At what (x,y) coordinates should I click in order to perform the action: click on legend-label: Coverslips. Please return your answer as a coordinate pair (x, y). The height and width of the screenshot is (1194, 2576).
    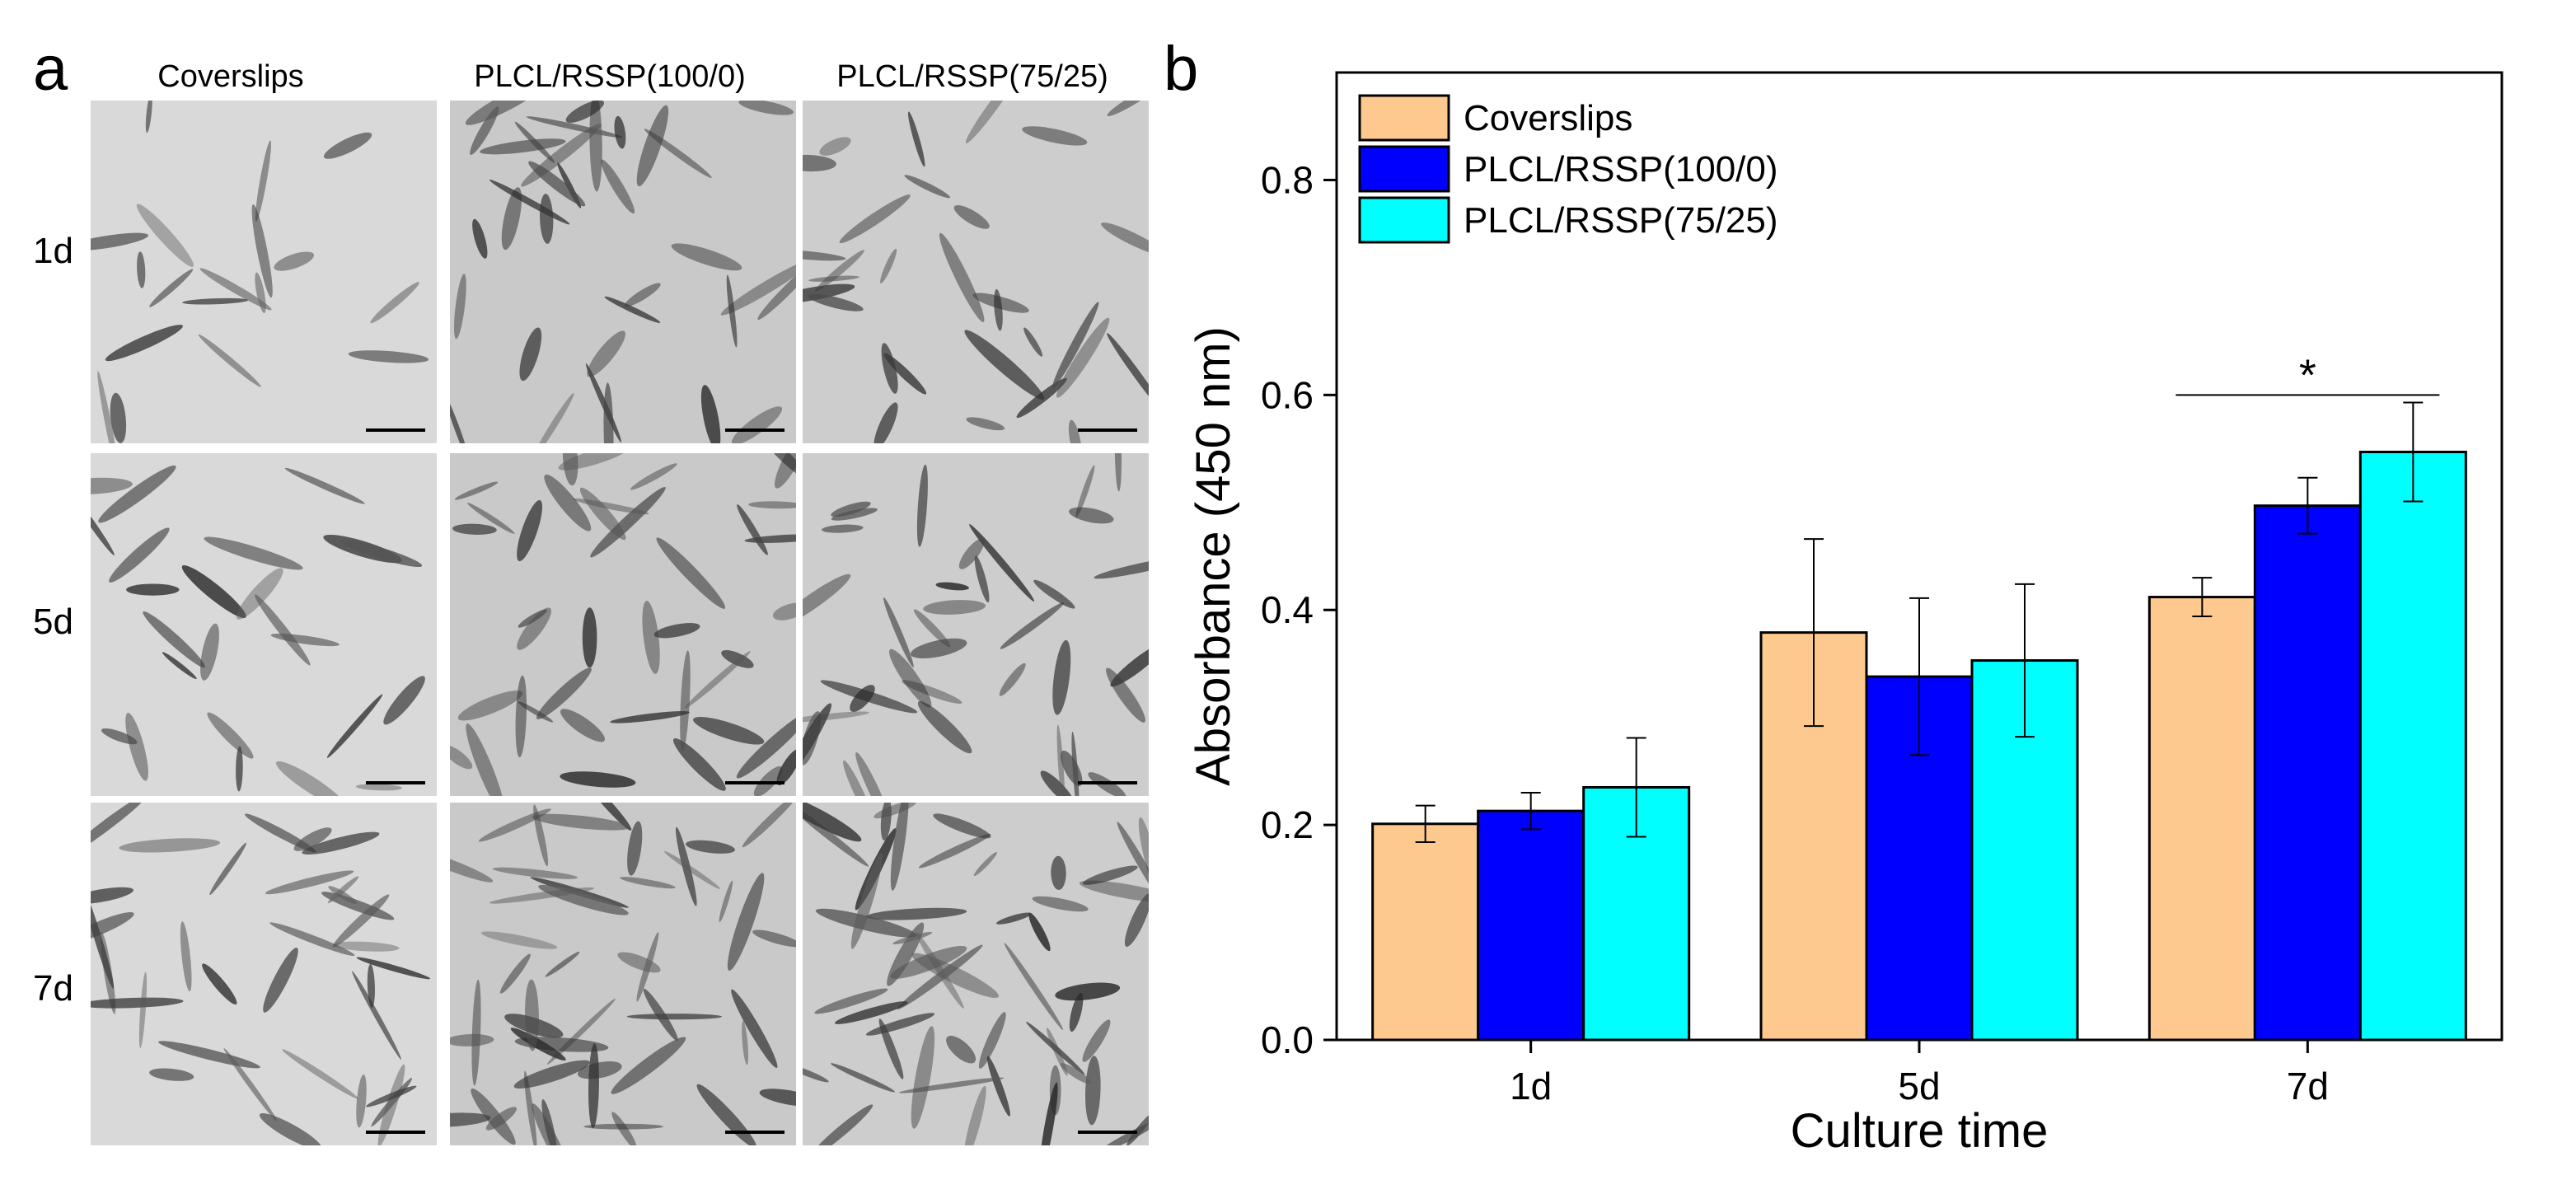
    Looking at the image, I should click on (1548, 118).